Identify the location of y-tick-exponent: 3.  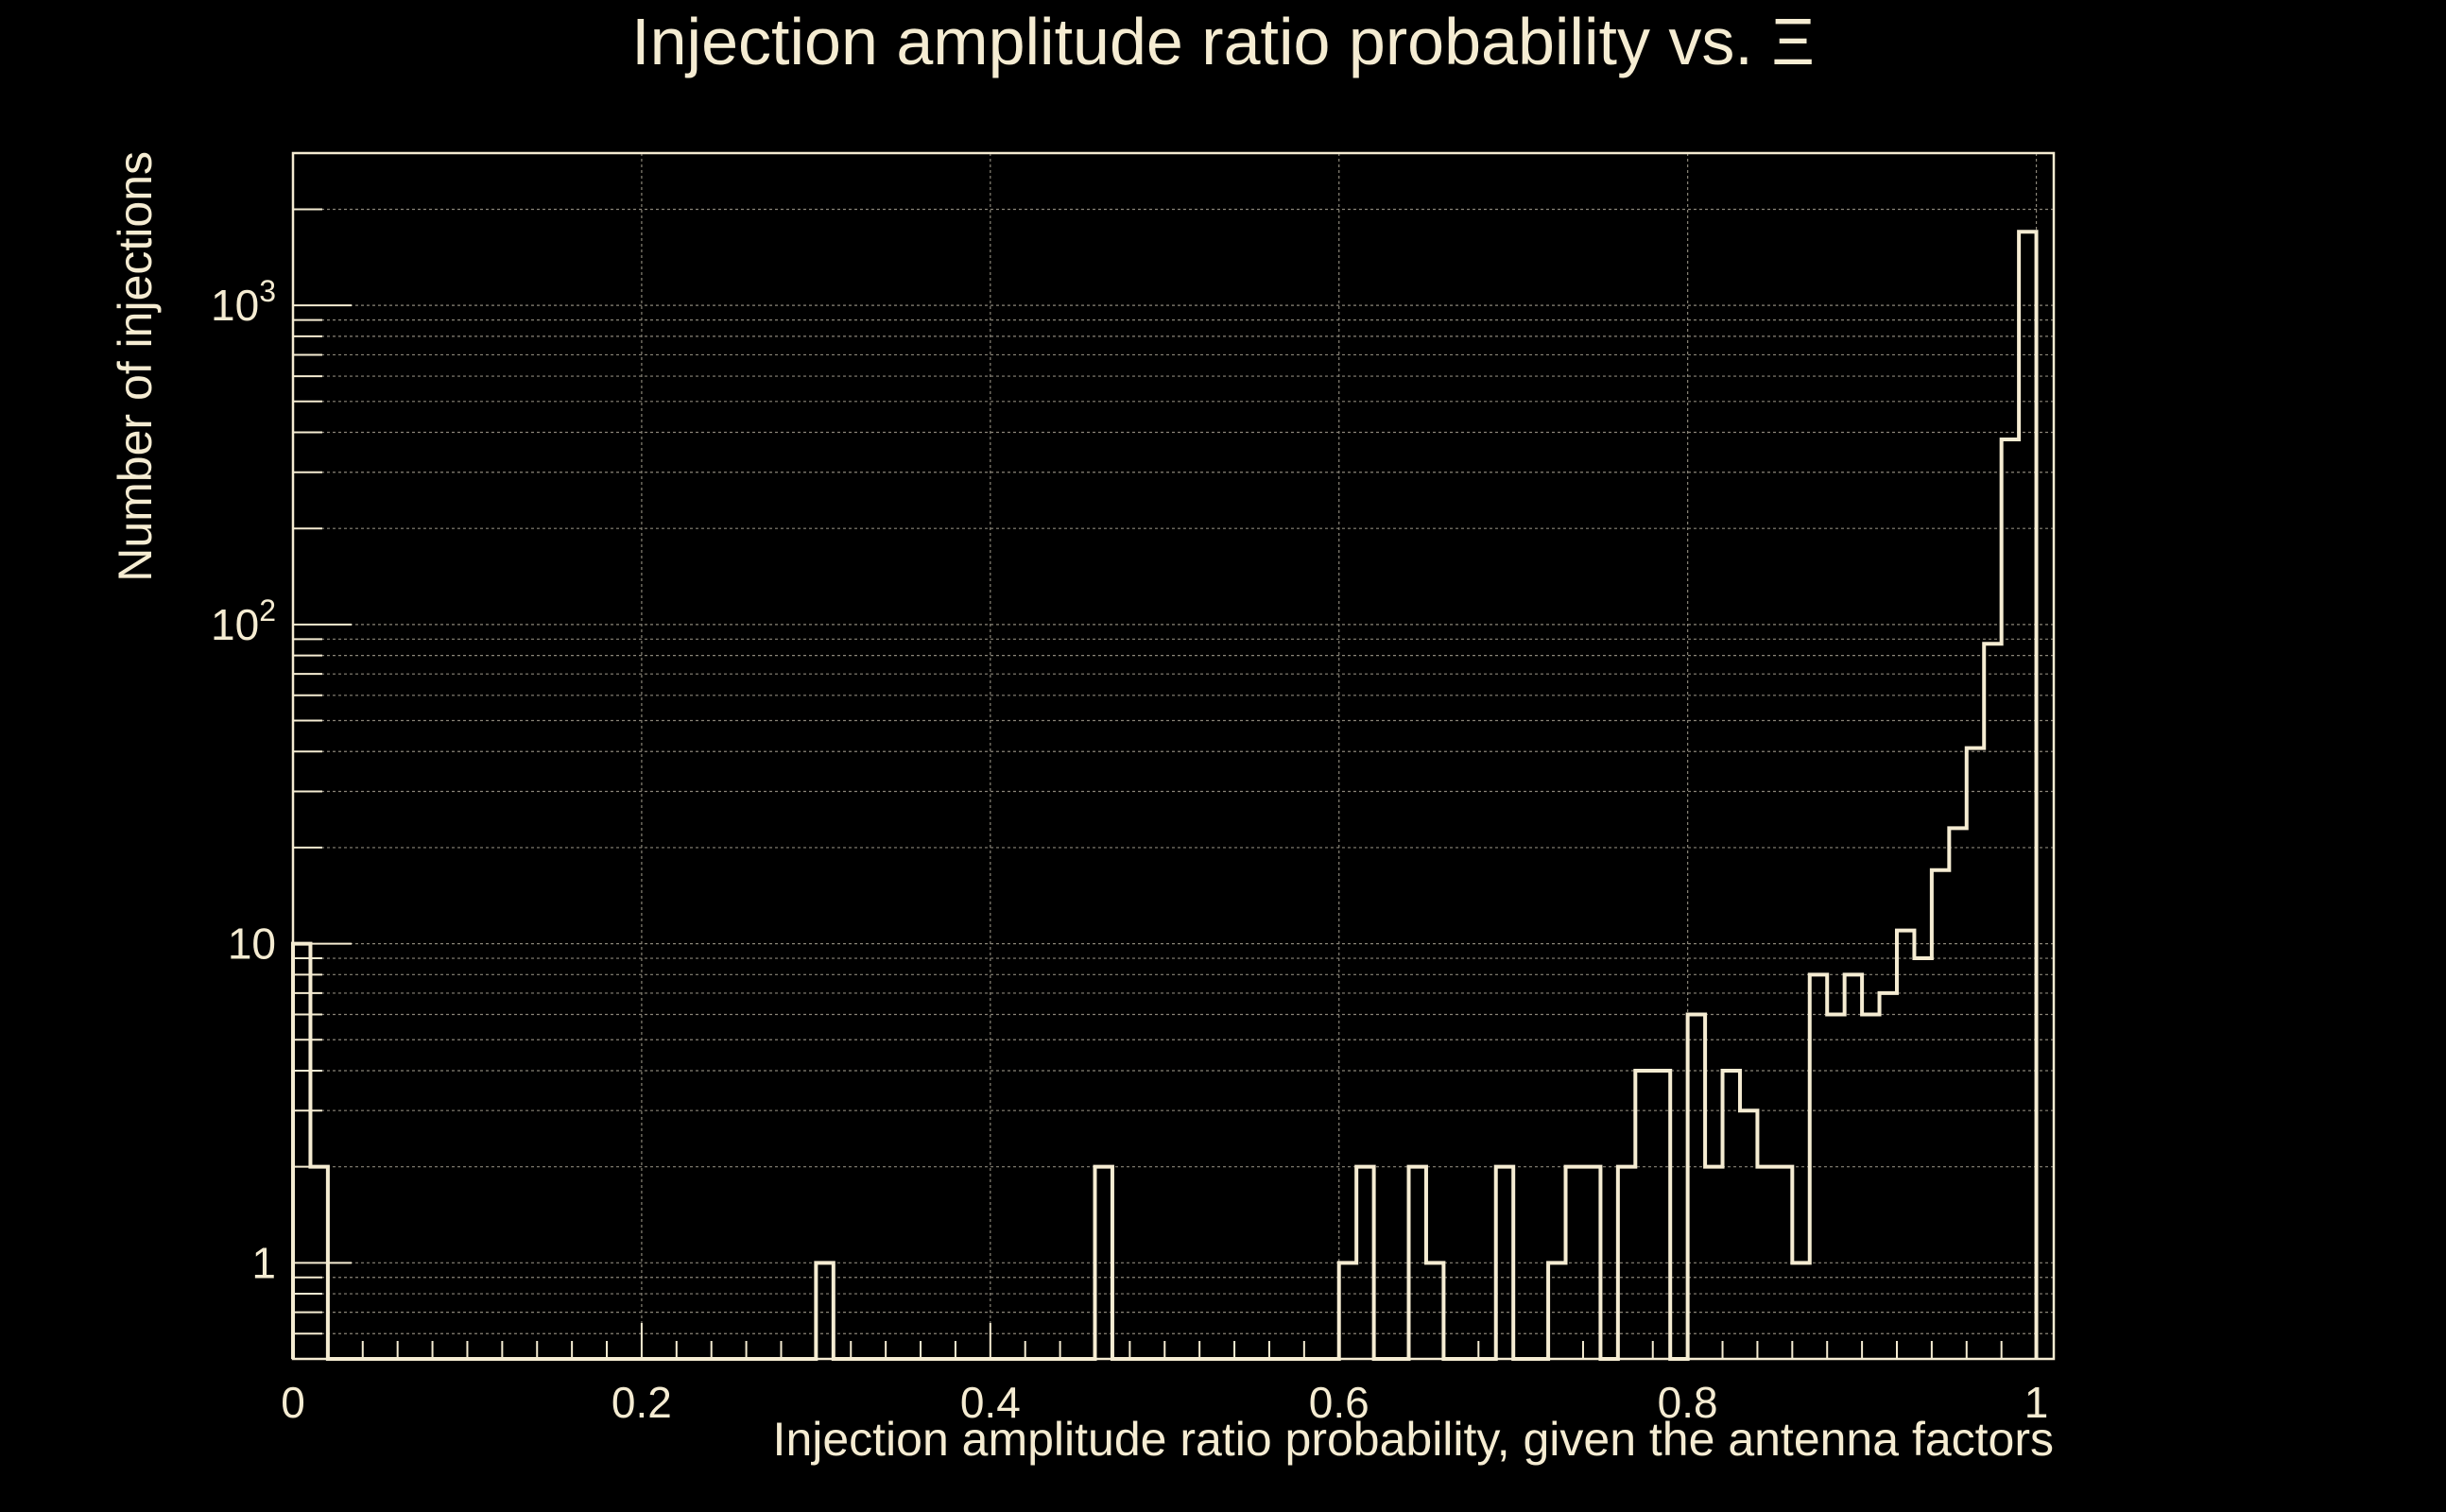
(267, 291).